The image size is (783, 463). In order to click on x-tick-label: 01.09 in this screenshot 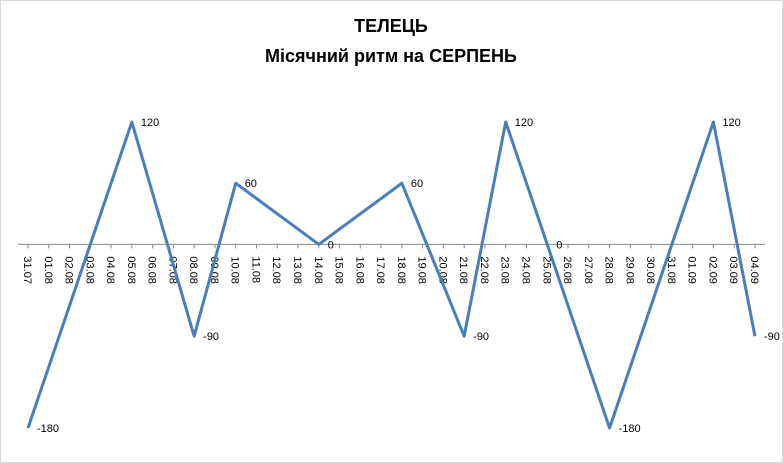, I will do `click(692, 270)`.